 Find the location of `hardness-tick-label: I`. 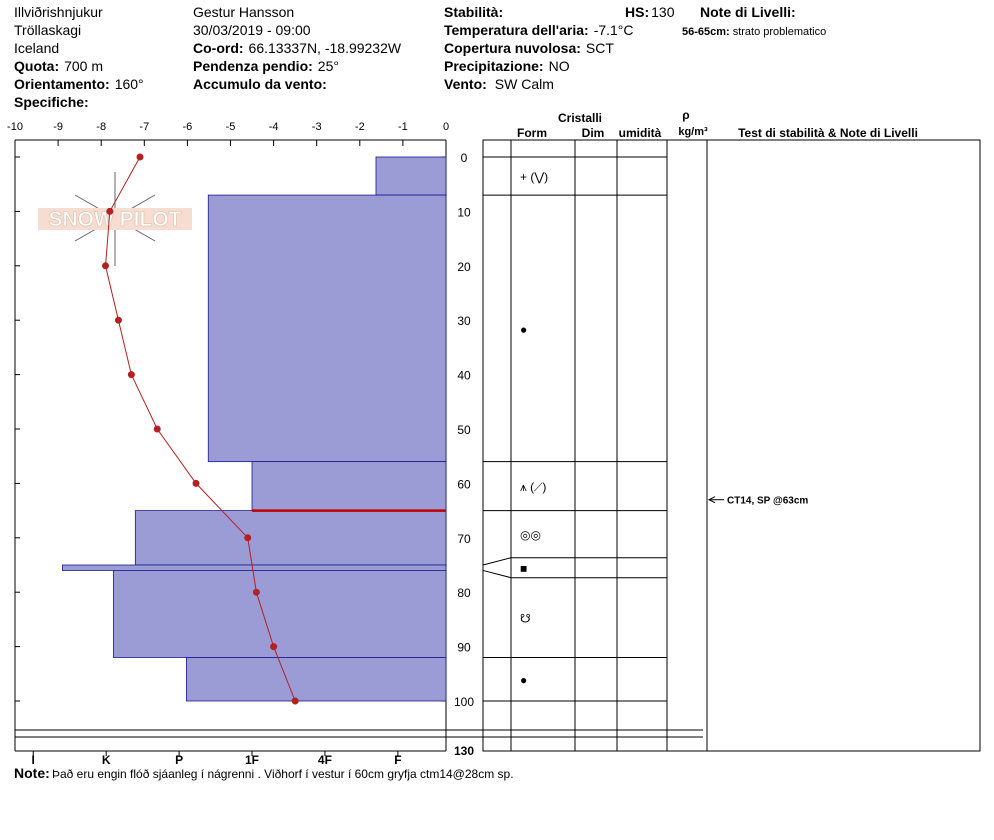

hardness-tick-label: I is located at coordinates (33, 760).